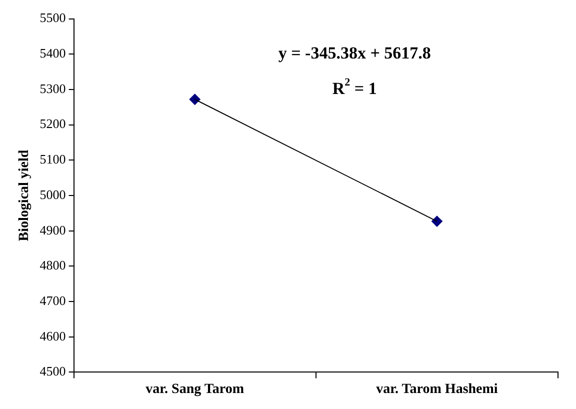 The width and height of the screenshot is (576, 409). I want to click on x-tick-label: var. Sang Tarom, so click(195, 390).